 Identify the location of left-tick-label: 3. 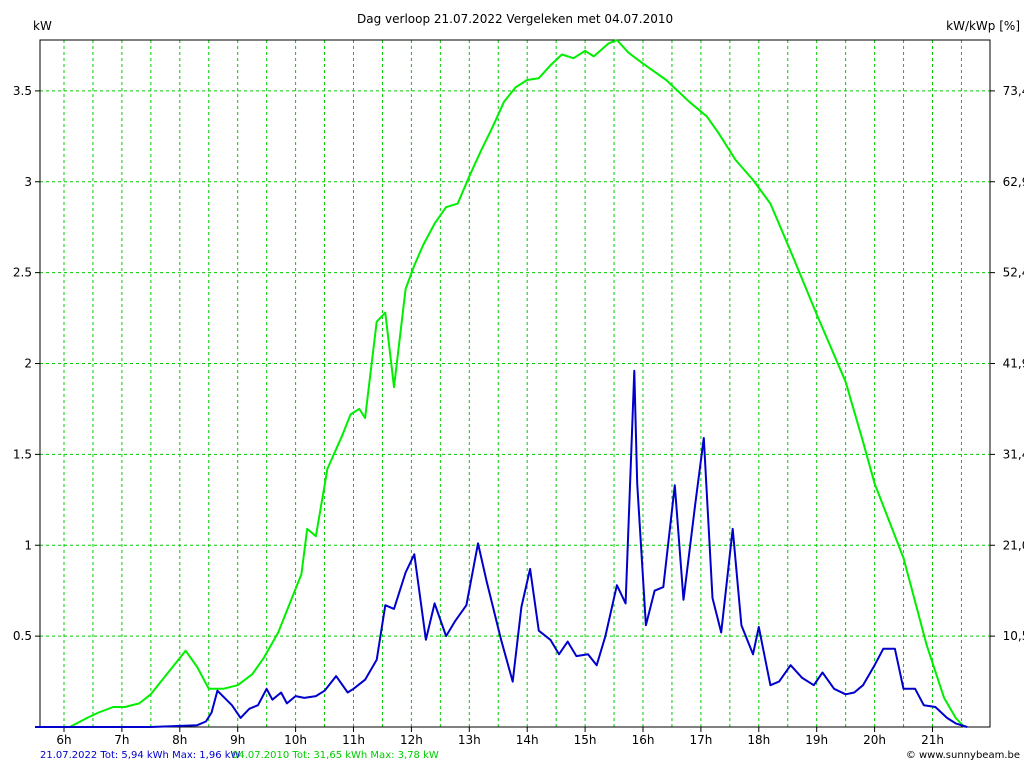
(28, 182).